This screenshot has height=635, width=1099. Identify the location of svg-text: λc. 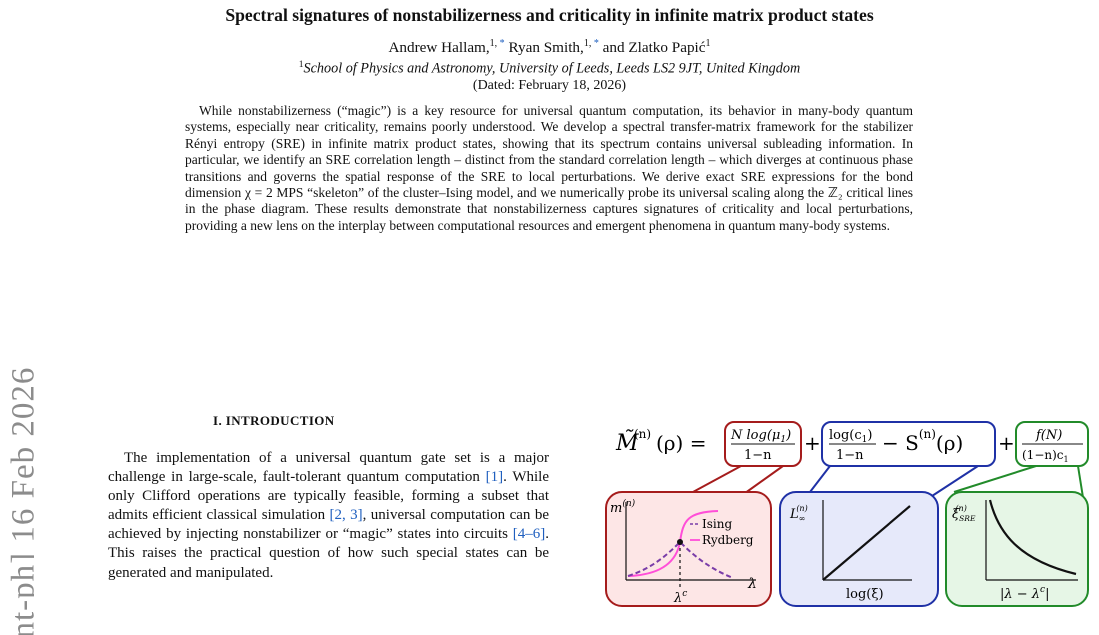
(680, 597).